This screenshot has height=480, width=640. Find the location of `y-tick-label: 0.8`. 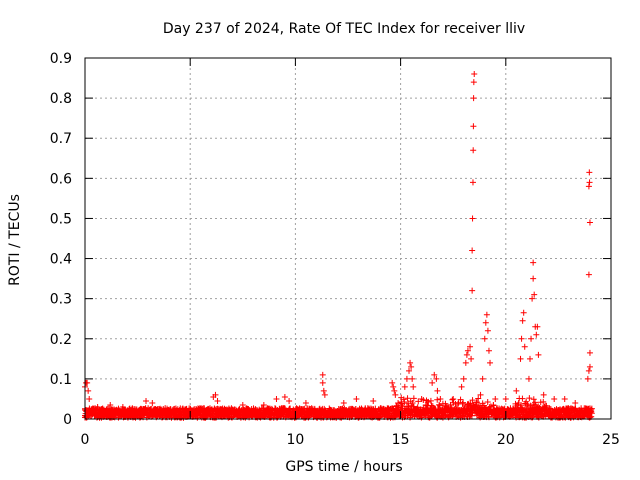

y-tick-label: 0.8 is located at coordinates (61, 99).